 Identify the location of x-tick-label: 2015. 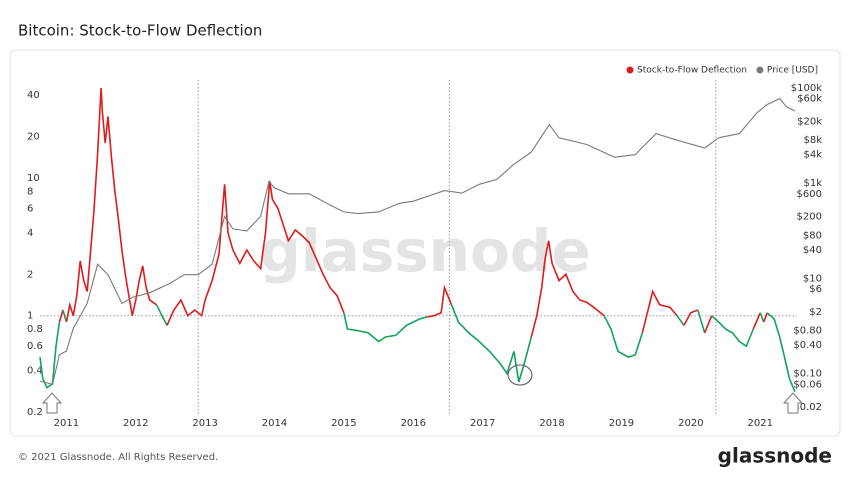
(343, 423).